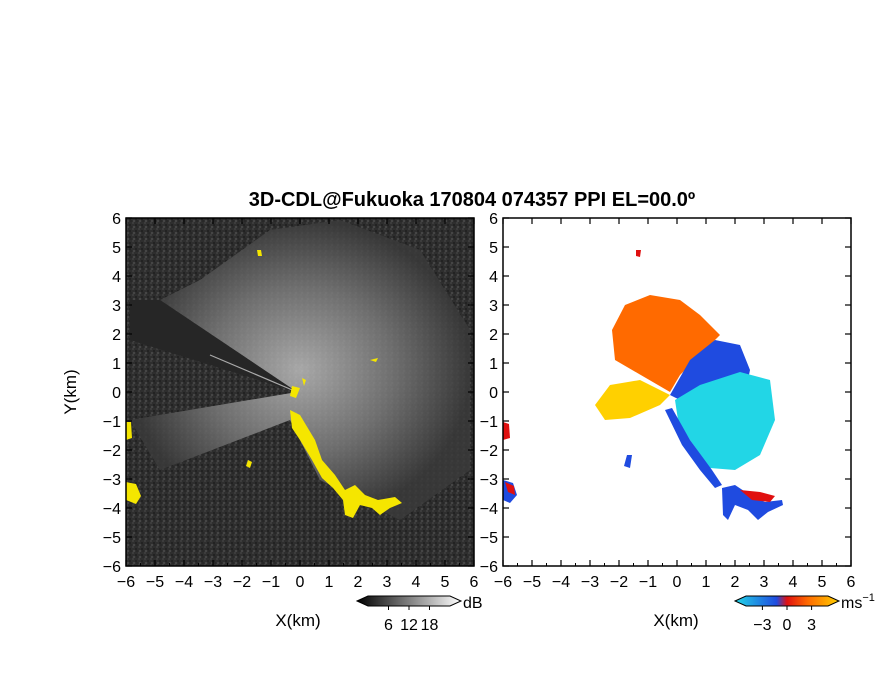 The width and height of the screenshot is (880, 685). Describe the element at coordinates (489, 422) in the screenshot. I see `right-y-tick-label: −1` at that location.